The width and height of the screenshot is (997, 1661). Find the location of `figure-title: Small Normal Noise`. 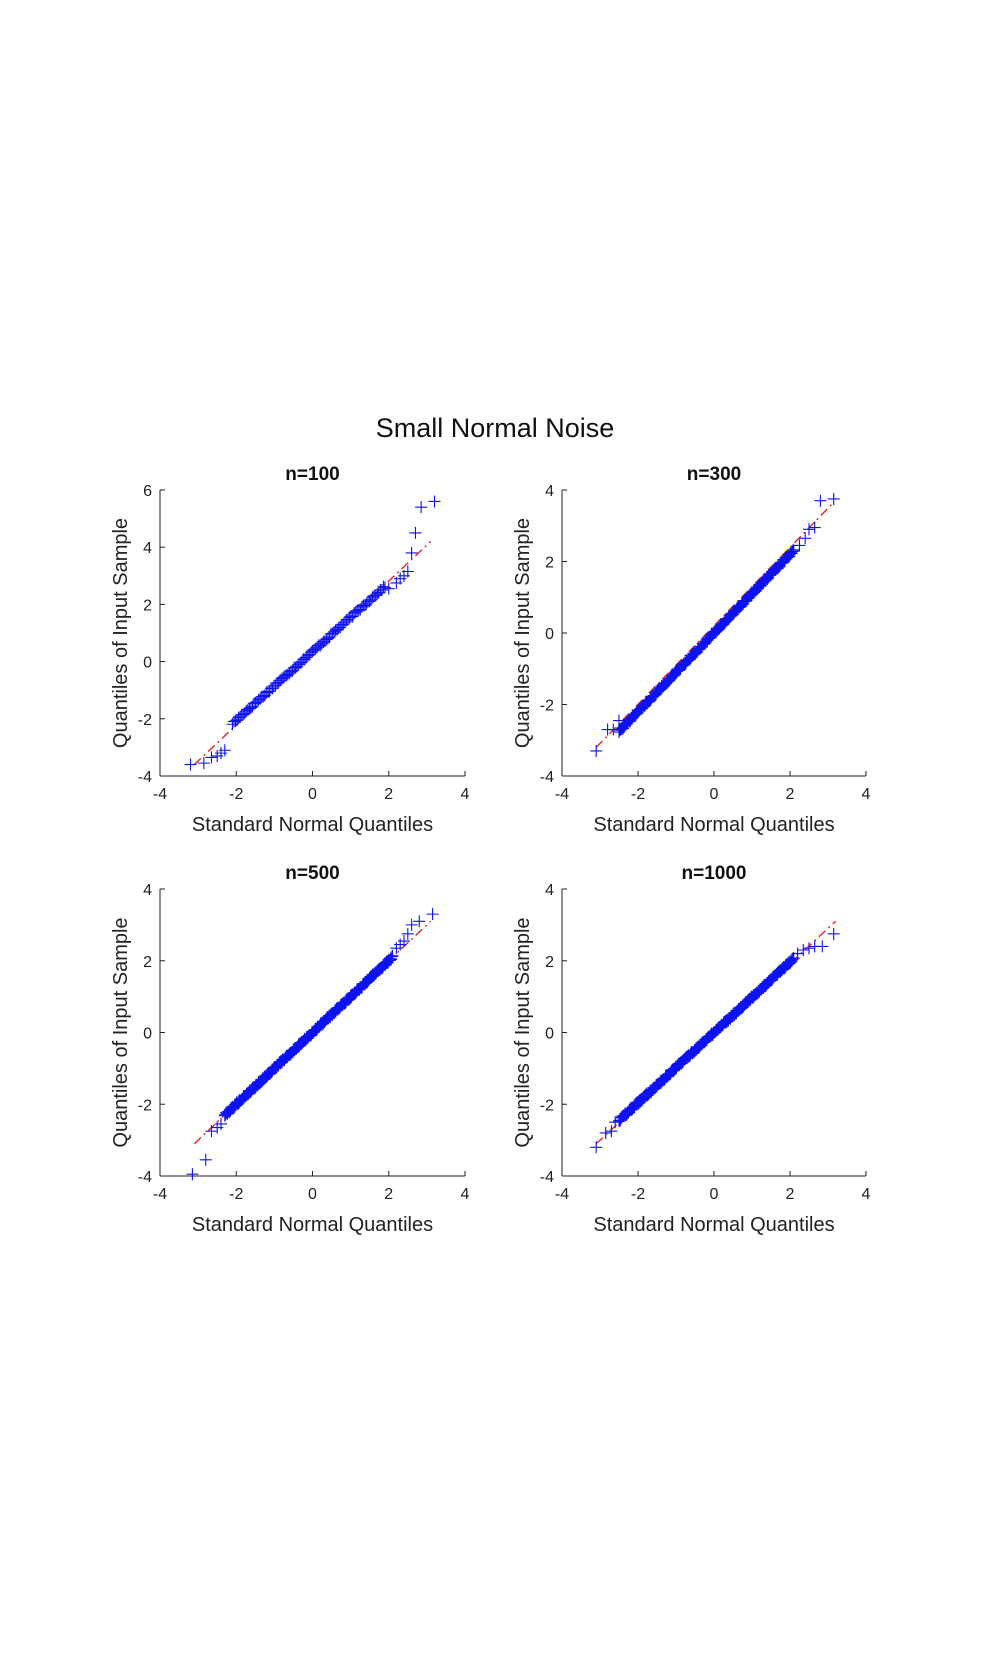

figure-title: Small Normal Noise is located at coordinates (495, 428).